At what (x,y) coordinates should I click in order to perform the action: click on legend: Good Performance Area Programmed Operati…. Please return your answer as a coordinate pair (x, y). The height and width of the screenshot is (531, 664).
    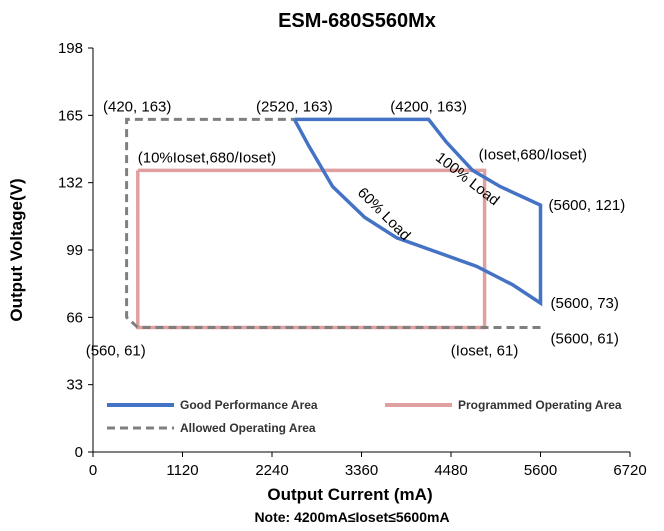
    Looking at the image, I should click on (364, 416).